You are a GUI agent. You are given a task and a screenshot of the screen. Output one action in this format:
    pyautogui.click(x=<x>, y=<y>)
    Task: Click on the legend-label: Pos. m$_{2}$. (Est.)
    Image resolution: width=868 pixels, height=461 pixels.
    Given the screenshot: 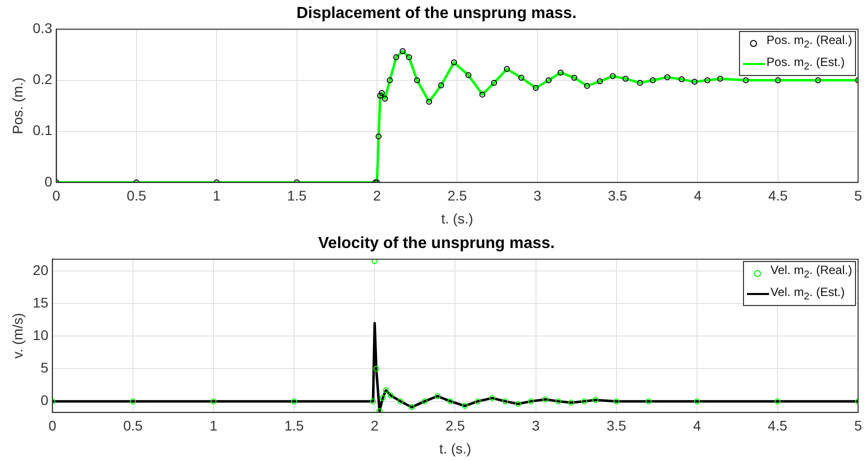 What is the action you would take?
    pyautogui.click(x=805, y=64)
    